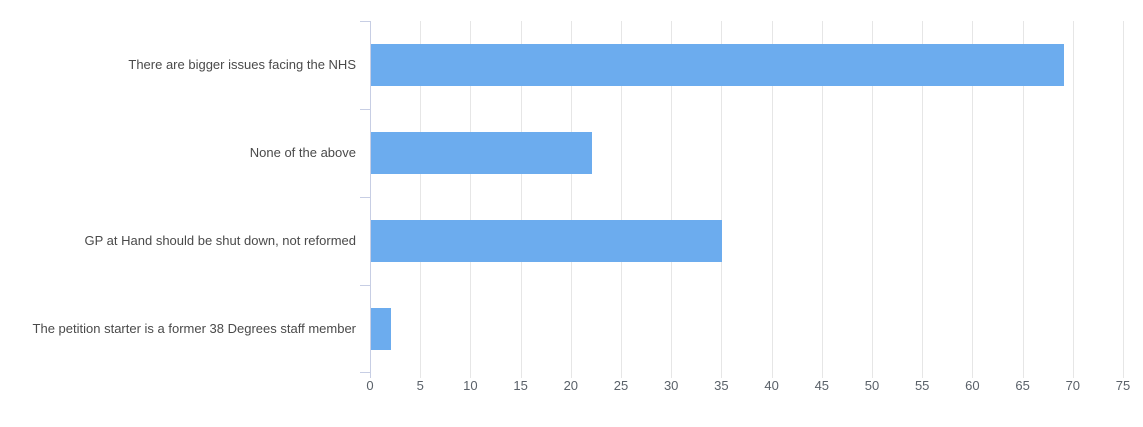 This screenshot has height=427, width=1143. What do you see at coordinates (1022, 385) in the screenshot?
I see `x-axis-tick-label: 65` at bounding box center [1022, 385].